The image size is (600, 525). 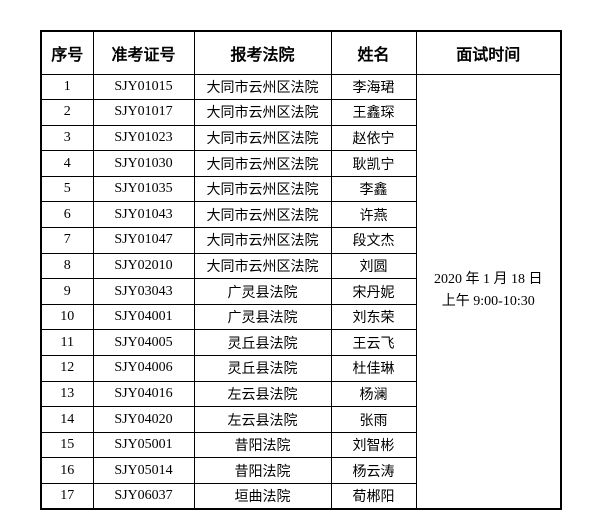 I want to click on cell-name: 许燕, so click(x=373, y=215).